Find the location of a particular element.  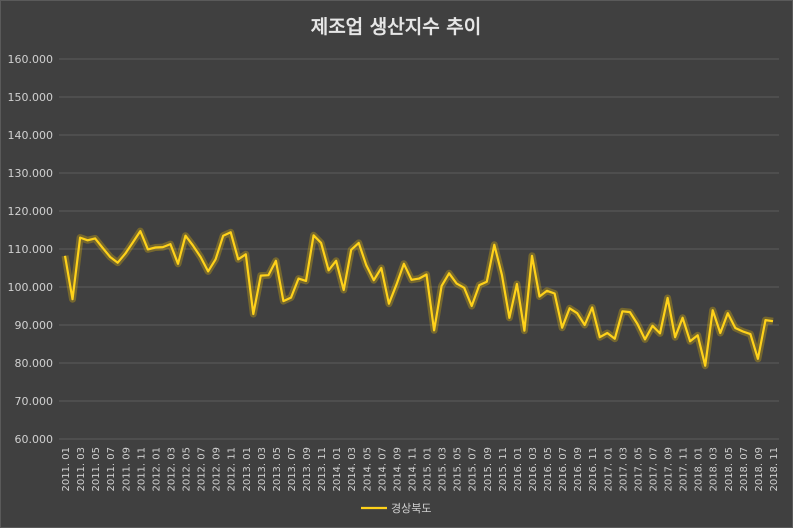

x-tick-label: 2011. 01 is located at coordinates (66, 469).